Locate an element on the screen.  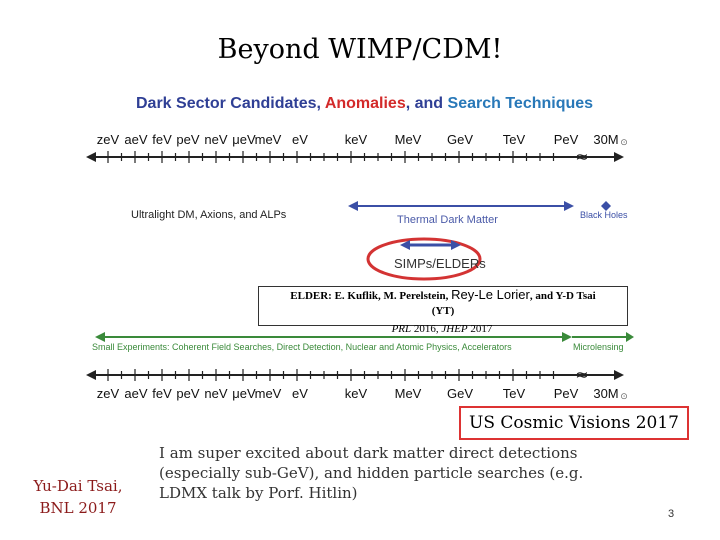
thermal-dm-label: Thermal Dark Matter is located at coordinates (447, 220).